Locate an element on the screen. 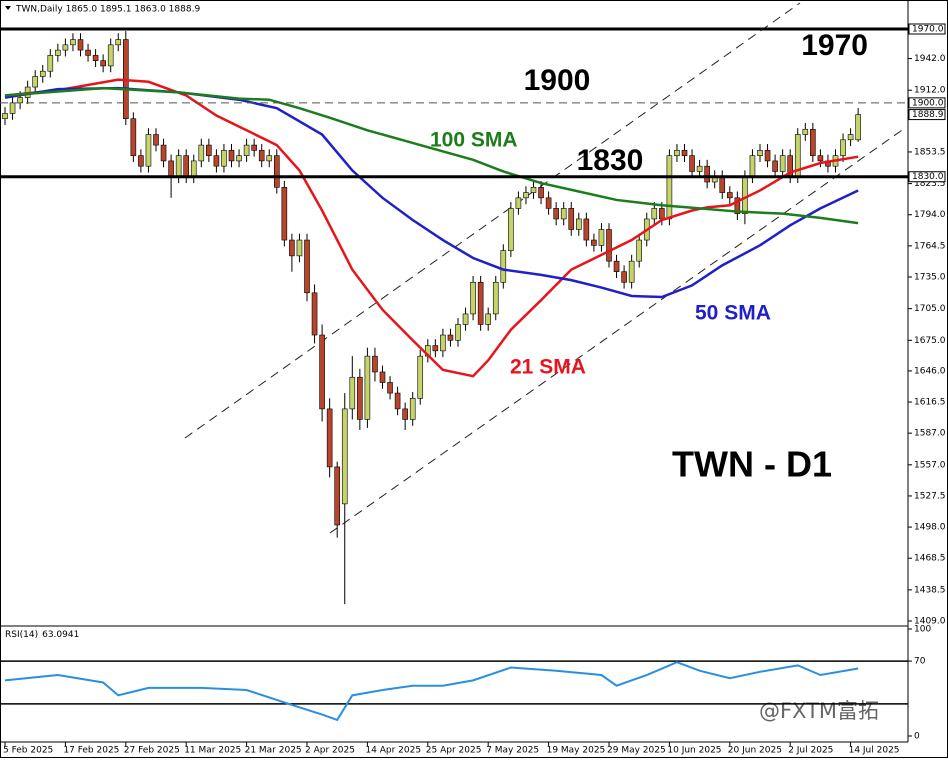  y-tick-label: 1912.0 is located at coordinates (930, 91).